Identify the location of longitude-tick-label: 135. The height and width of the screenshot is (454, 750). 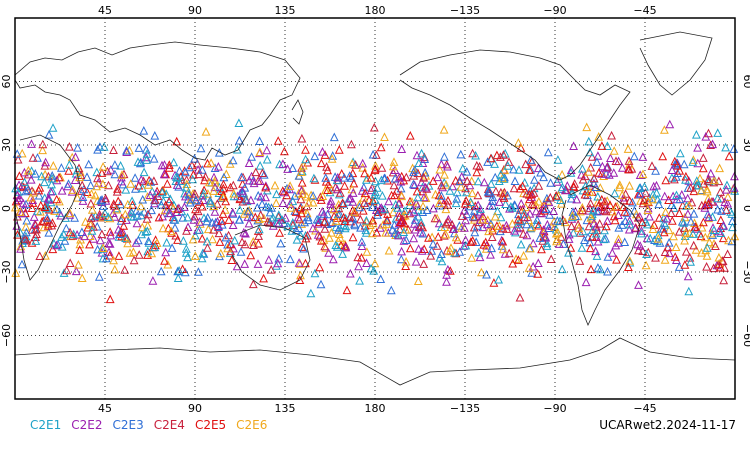
(285, 10).